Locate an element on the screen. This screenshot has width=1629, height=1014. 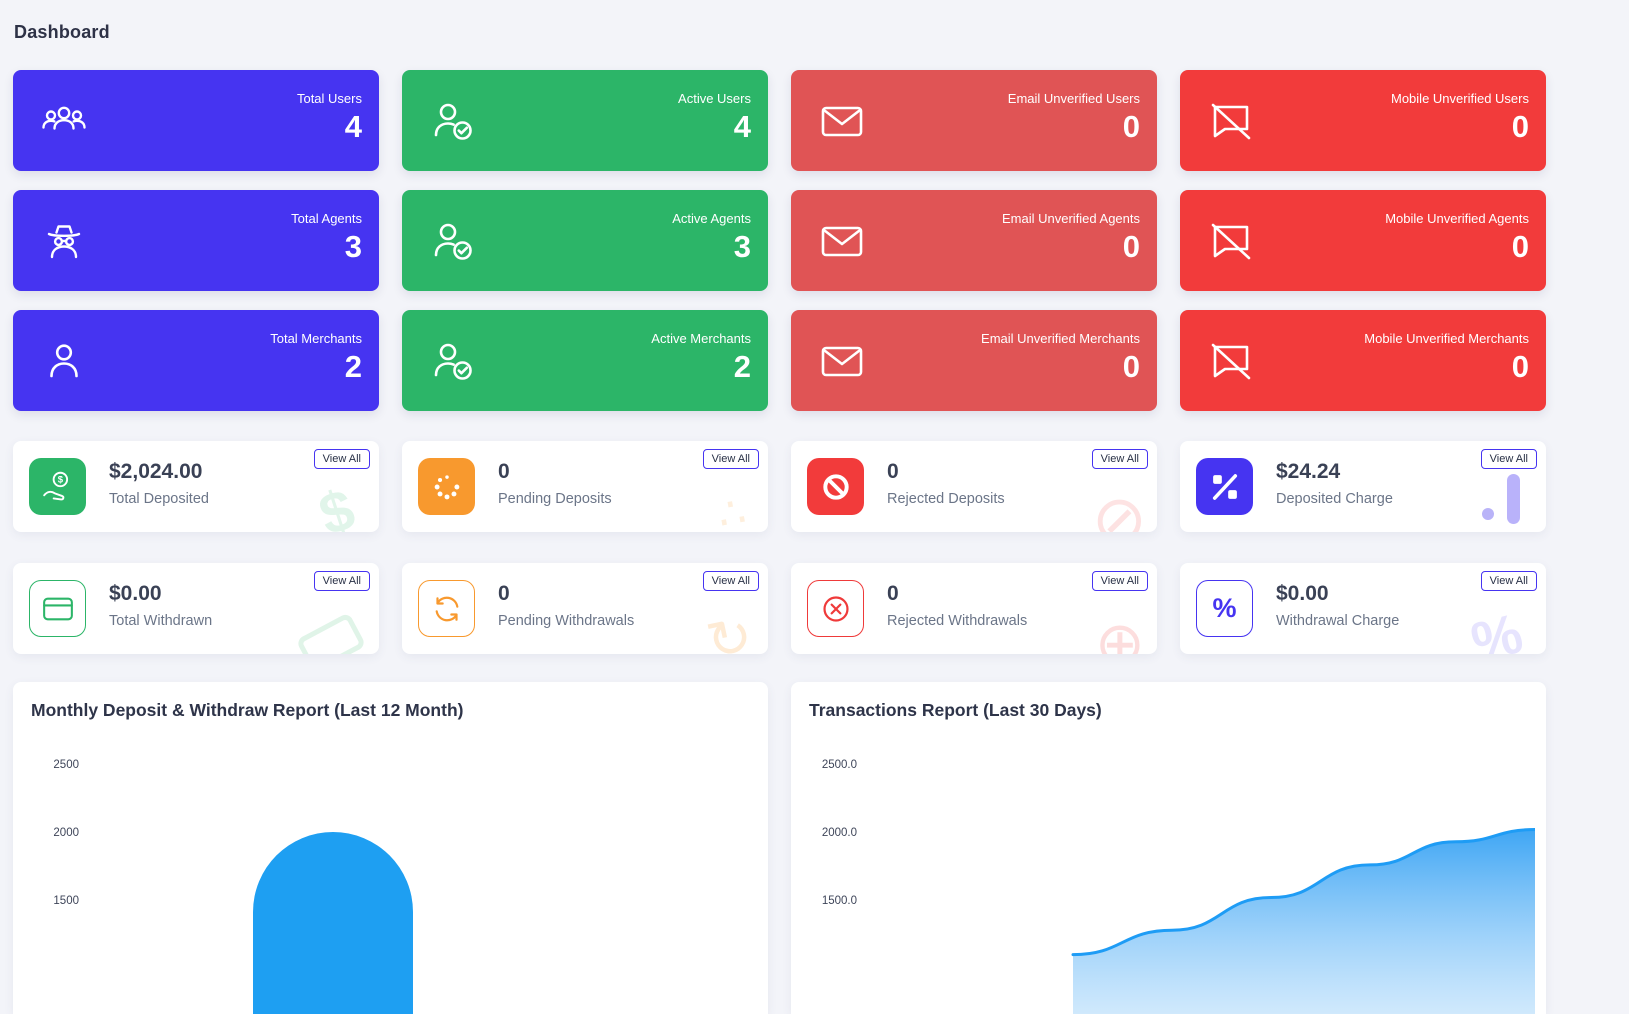
merchant-icon is located at coordinates (64, 361).